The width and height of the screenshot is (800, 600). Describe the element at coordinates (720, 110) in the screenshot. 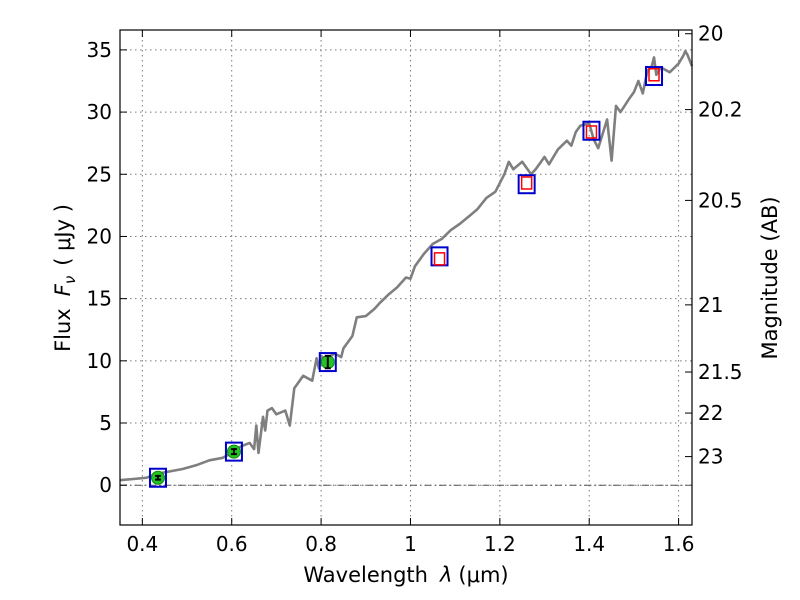

I see `y2-tick-label: 20.2` at that location.